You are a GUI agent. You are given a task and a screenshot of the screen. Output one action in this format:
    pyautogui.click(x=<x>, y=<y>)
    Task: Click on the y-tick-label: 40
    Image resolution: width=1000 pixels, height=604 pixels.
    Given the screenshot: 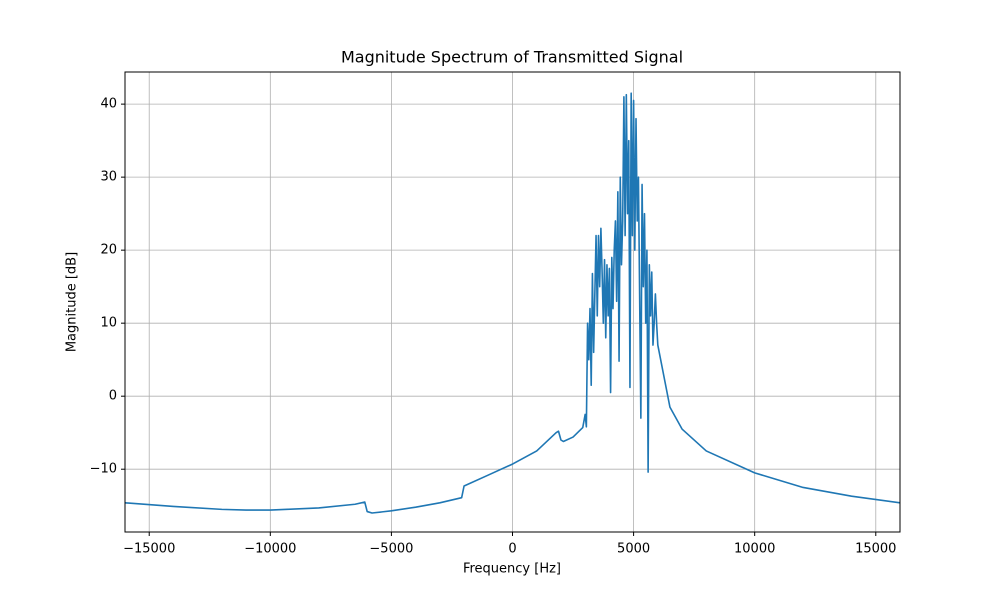 What is the action you would take?
    pyautogui.click(x=108, y=104)
    